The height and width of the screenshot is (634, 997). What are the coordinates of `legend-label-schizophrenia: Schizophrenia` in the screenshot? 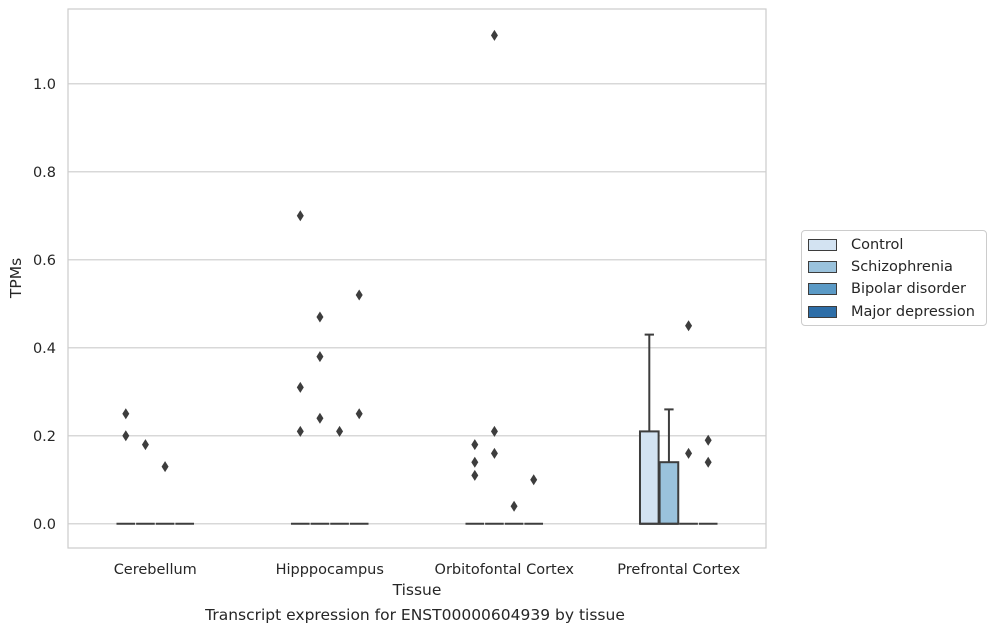 It's located at (902, 267).